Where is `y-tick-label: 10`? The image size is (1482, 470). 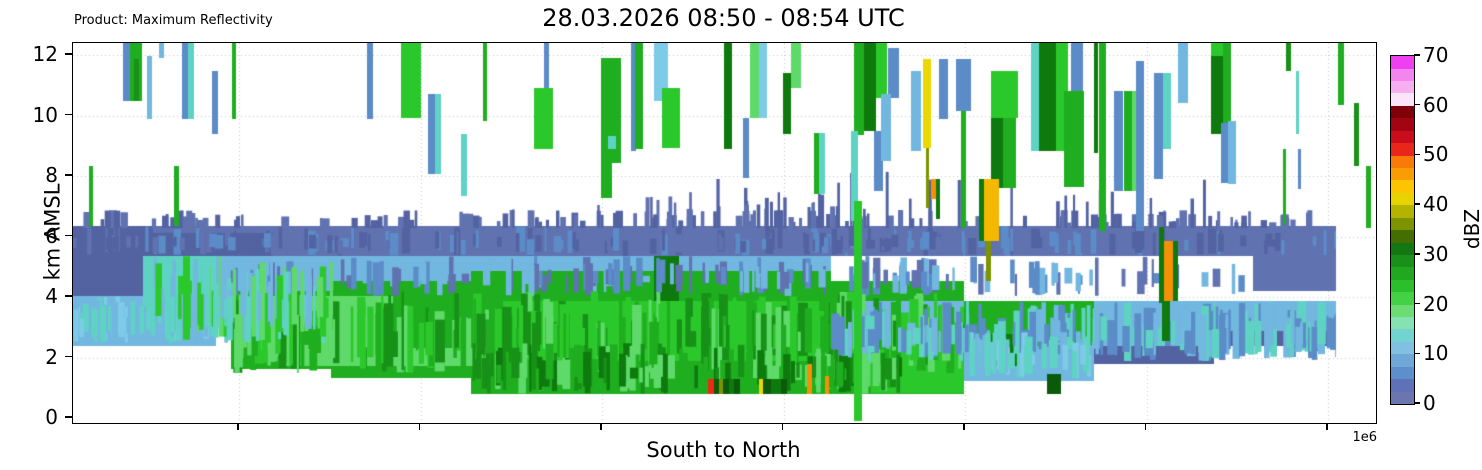
y-tick-label: 10 is located at coordinates (45, 114).